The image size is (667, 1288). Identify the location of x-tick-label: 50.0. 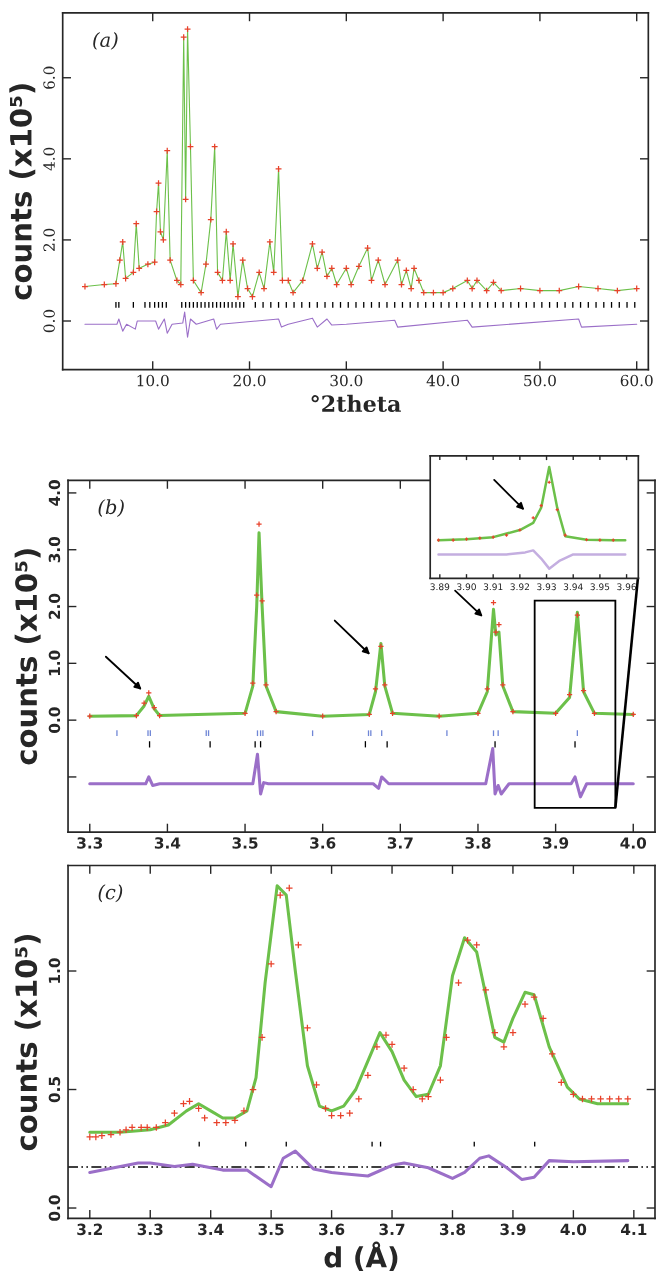
(540, 380).